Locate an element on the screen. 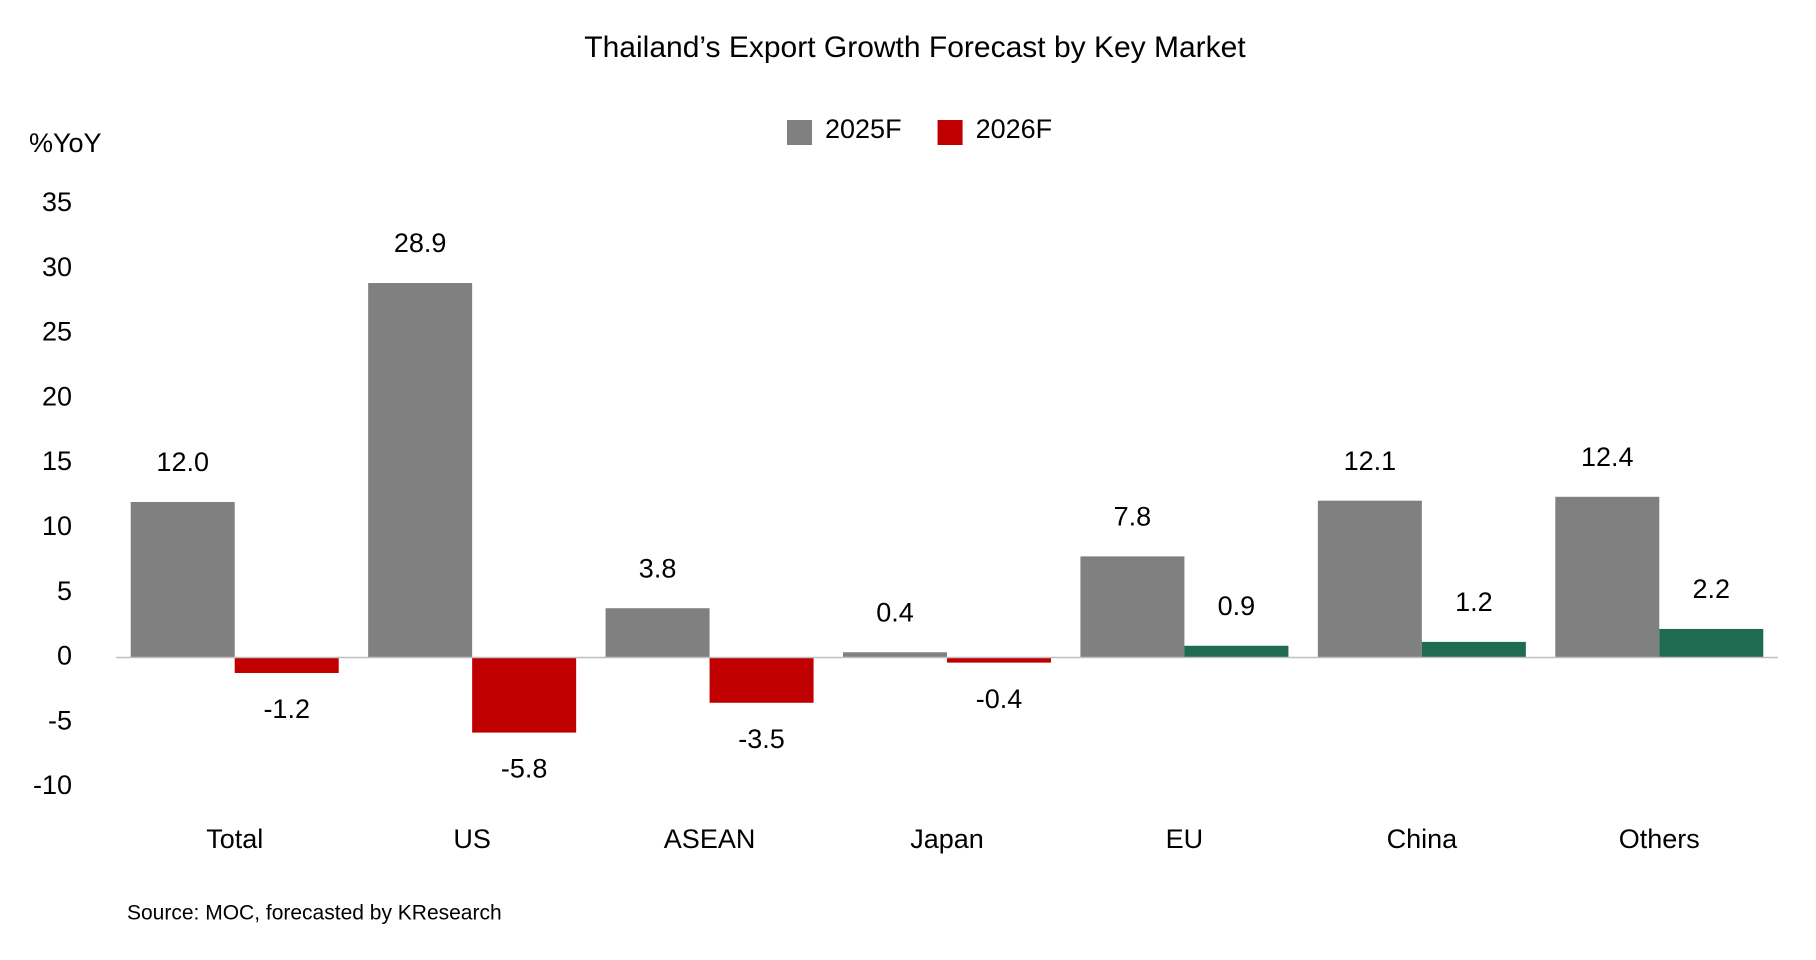  value-label: 12.0 is located at coordinates (182, 462).